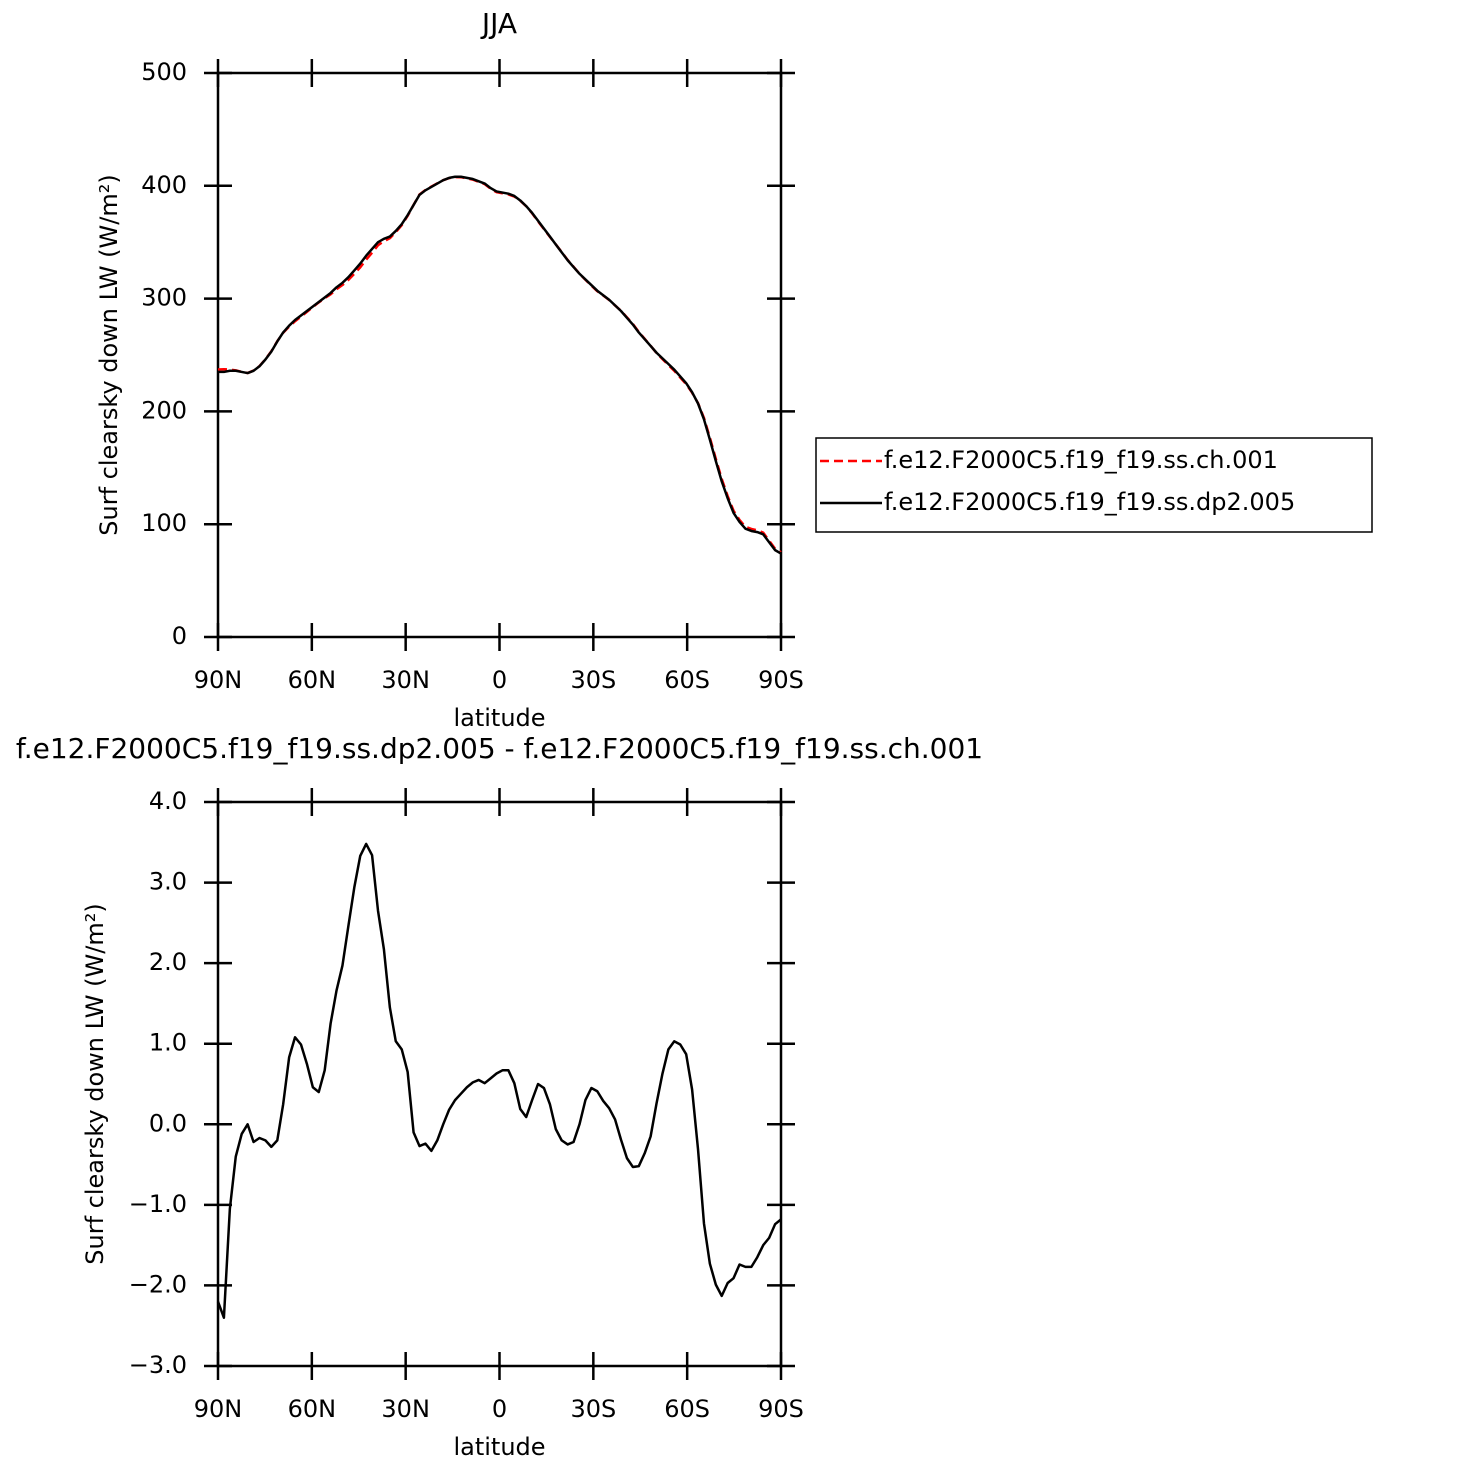 The image size is (1467, 1469). I want to click on legend-box, so click(1094, 485).